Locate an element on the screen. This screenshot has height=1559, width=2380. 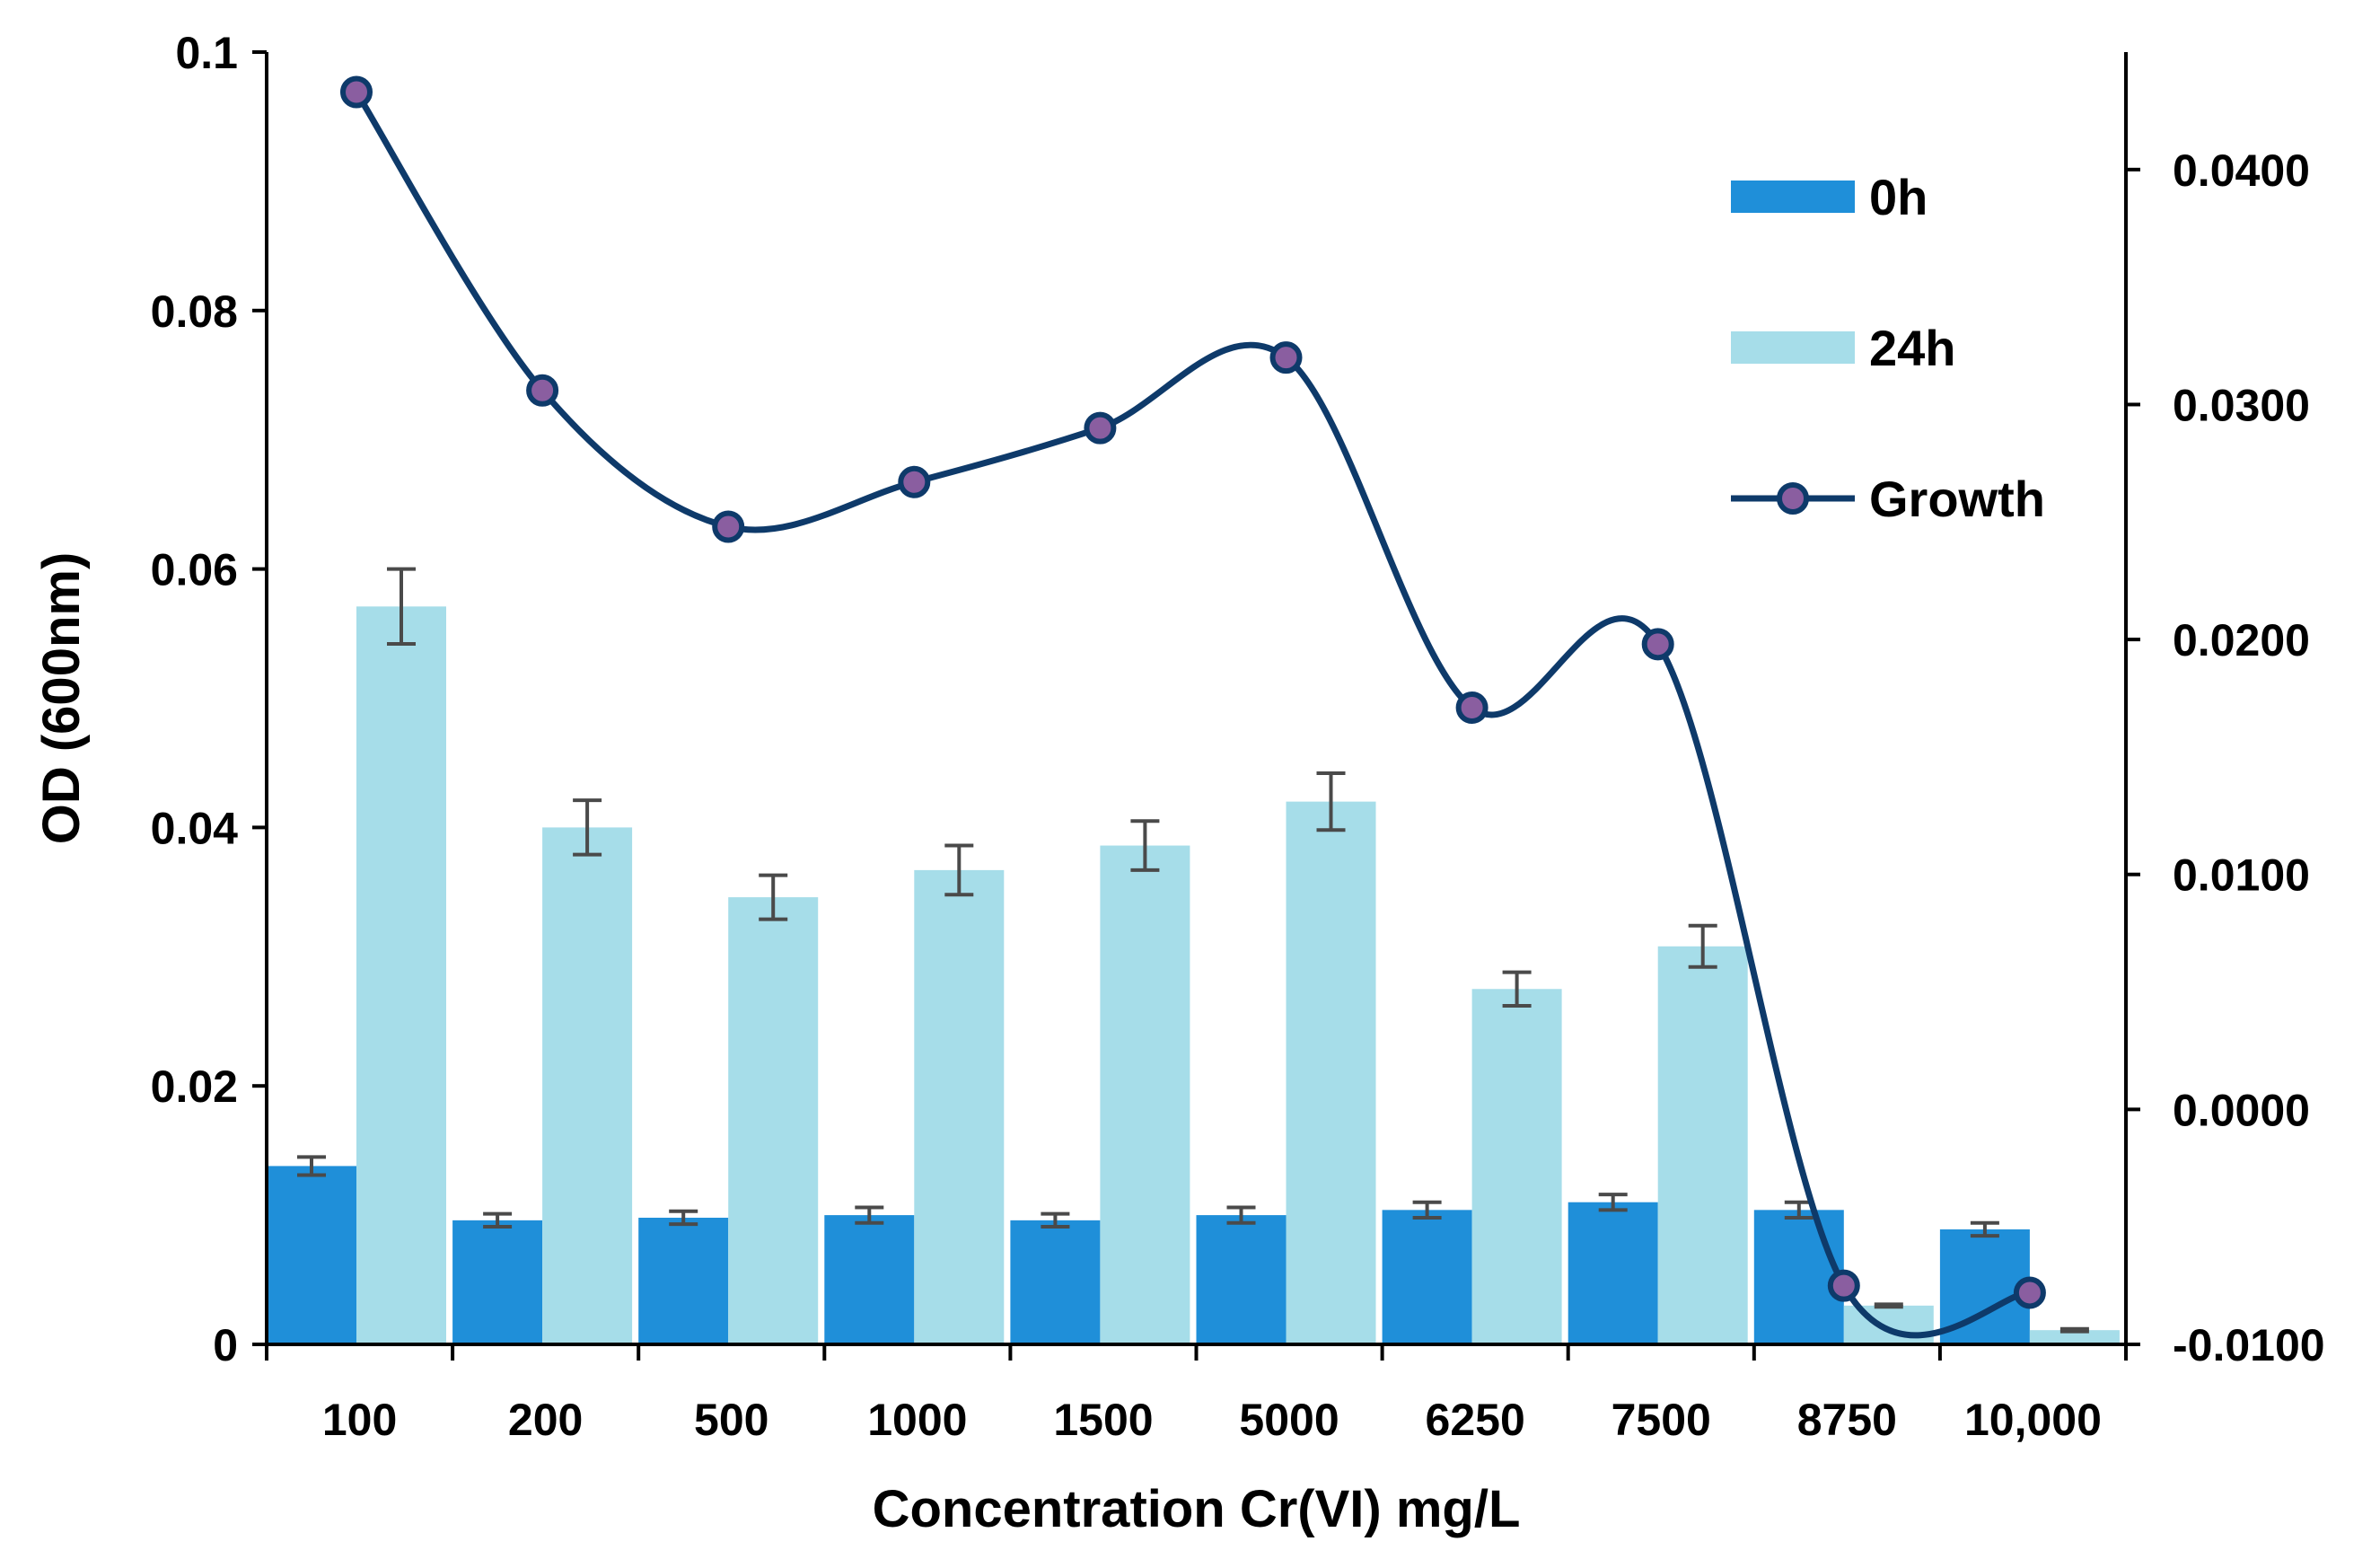
legend-label-Growth: Growth is located at coordinates (1957, 499).